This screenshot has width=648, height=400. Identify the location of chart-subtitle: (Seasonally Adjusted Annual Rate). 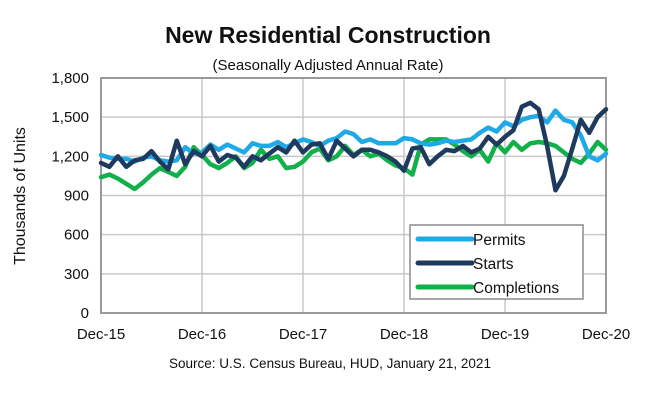
(328, 65).